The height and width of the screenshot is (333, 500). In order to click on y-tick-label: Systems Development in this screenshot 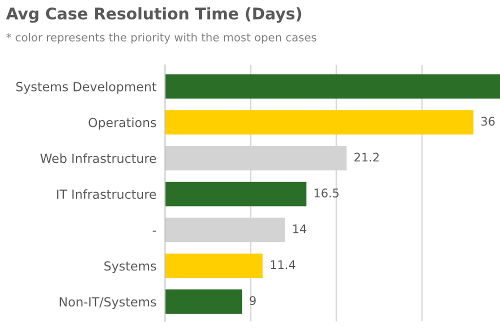, I will do `click(86, 88)`.